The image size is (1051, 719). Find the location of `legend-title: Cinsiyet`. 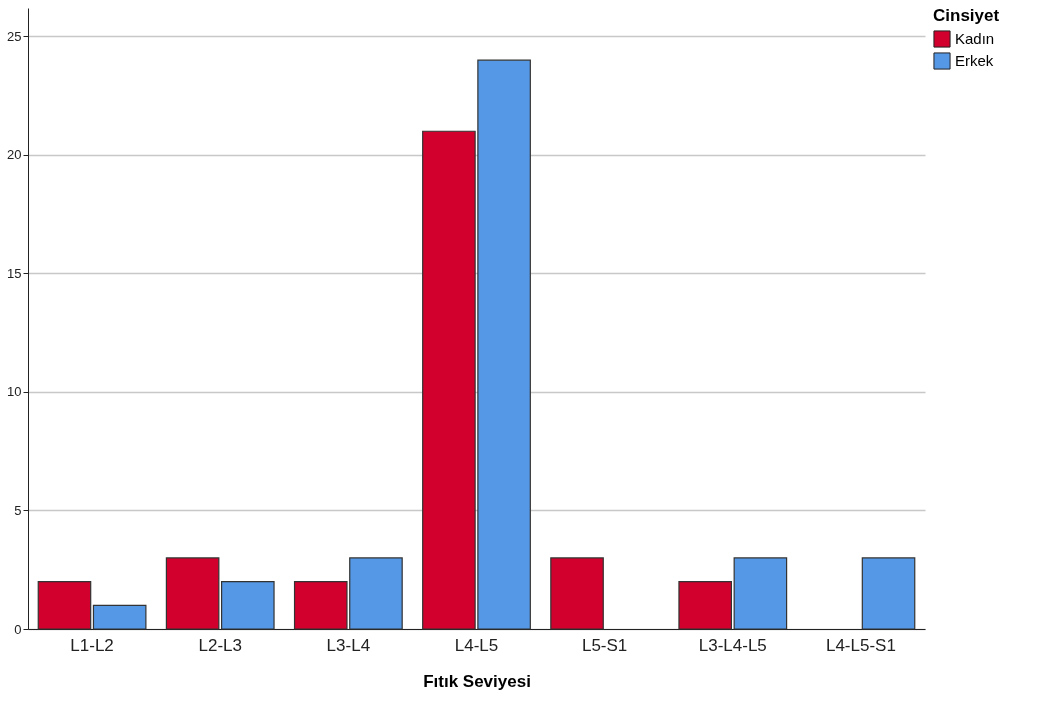

legend-title: Cinsiyet is located at coordinates (966, 15).